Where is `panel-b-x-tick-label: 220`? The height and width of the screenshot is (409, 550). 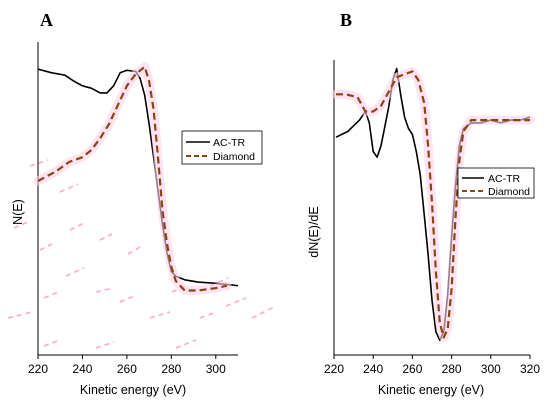 panel-b-x-tick-label: 220 is located at coordinates (334, 369).